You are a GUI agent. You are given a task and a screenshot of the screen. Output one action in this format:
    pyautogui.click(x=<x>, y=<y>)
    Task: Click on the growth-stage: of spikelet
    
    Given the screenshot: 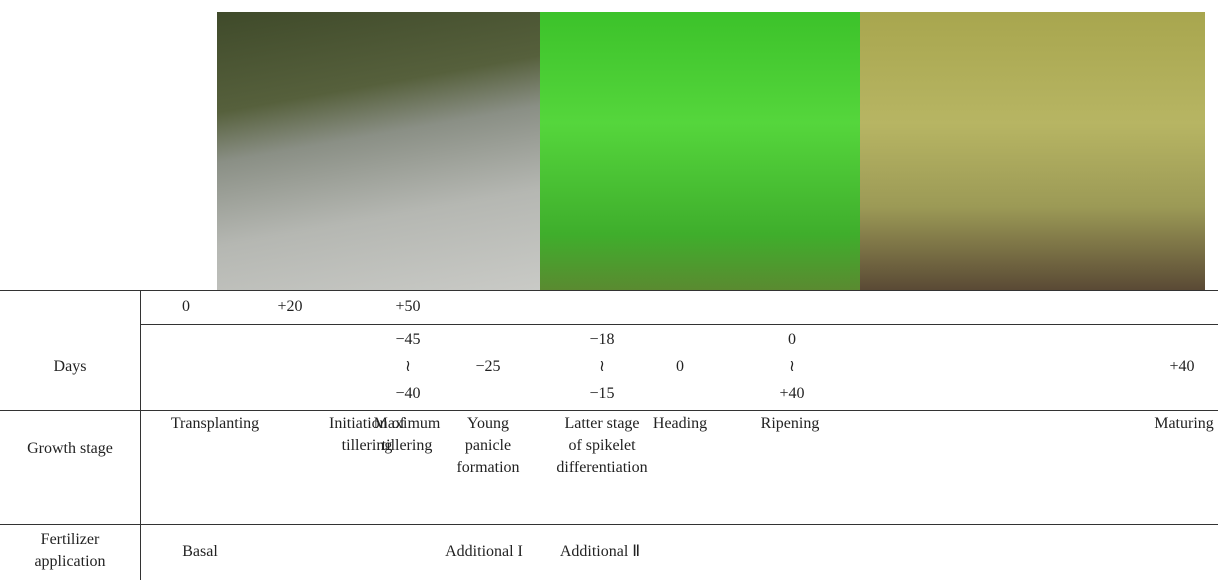 What is the action you would take?
    pyautogui.click(x=602, y=445)
    